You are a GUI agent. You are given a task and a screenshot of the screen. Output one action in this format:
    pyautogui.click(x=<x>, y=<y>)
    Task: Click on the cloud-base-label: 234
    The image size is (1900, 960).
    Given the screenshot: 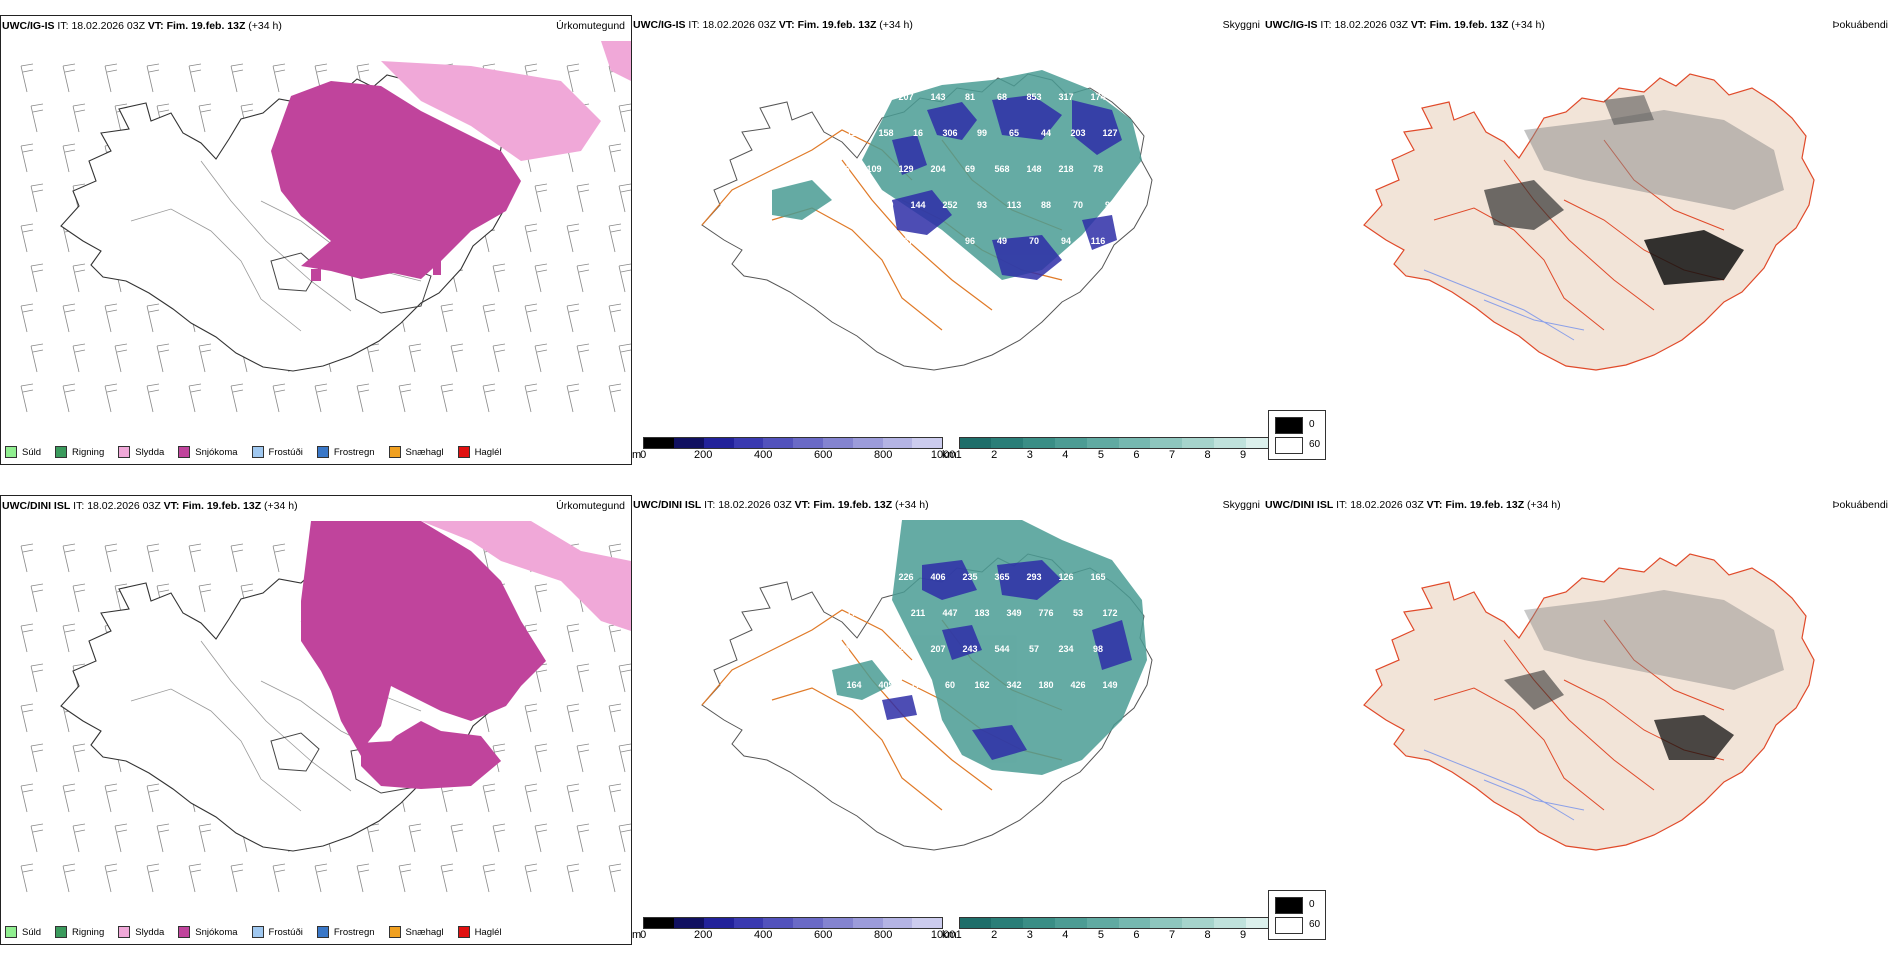 What is the action you would take?
    pyautogui.click(x=1065, y=649)
    